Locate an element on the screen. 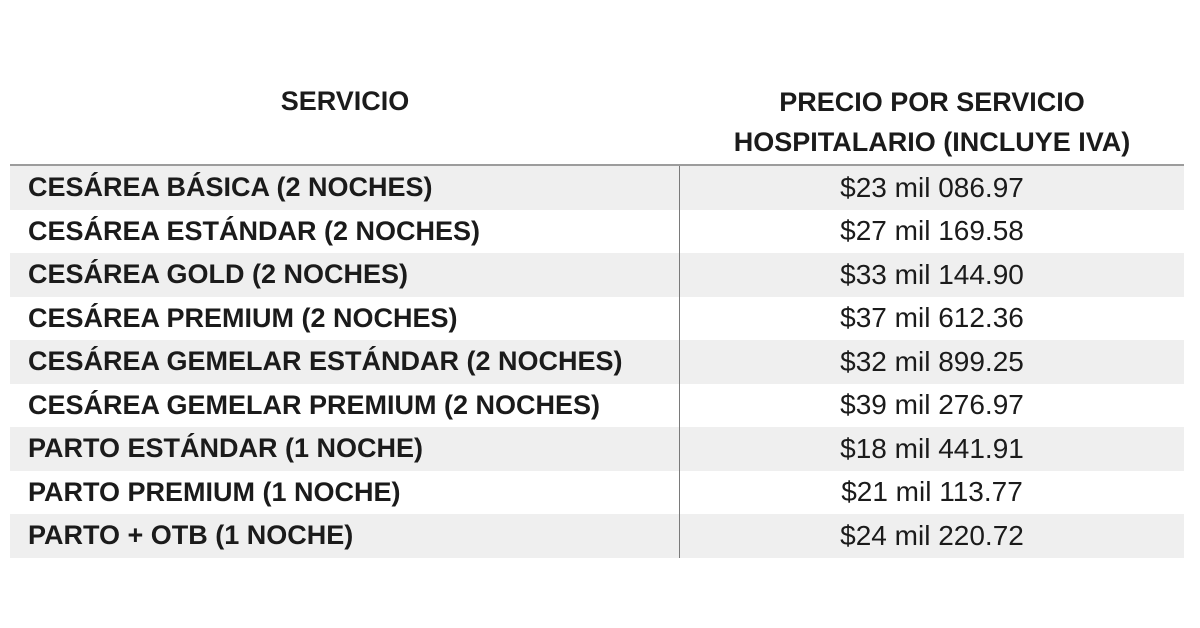 Image resolution: width=1200 pixels, height=628 pixels. price-cell: $21 mil 113.77 is located at coordinates (932, 492).